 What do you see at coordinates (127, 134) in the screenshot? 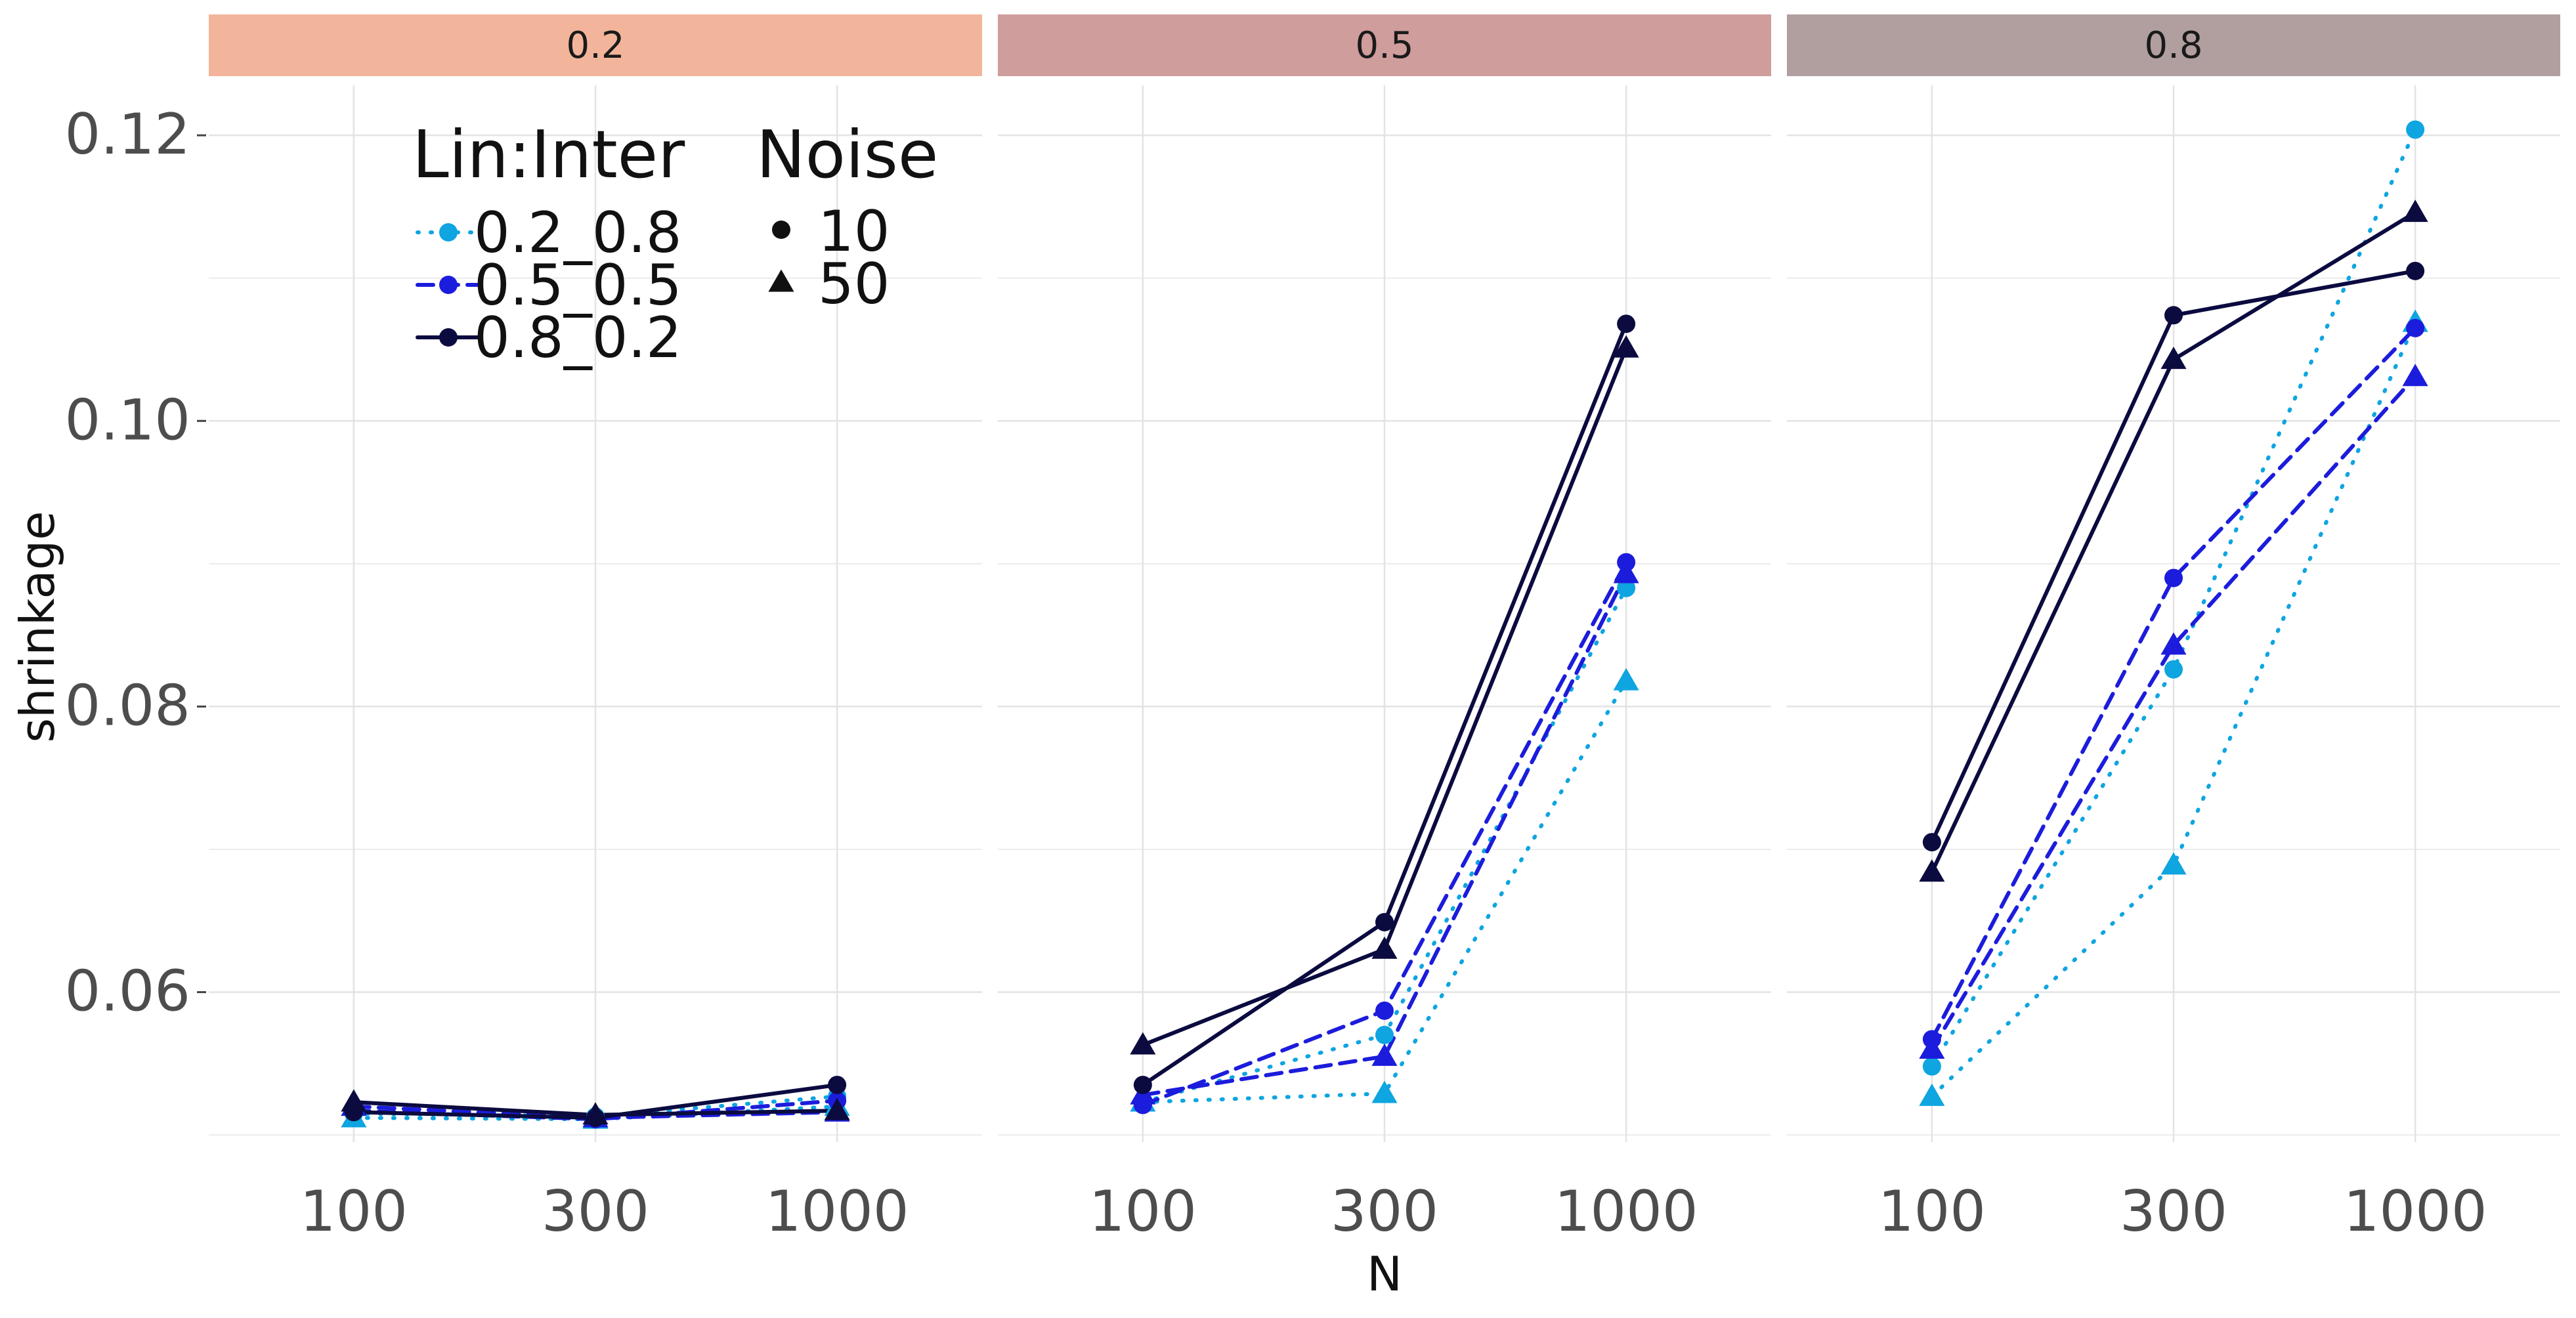
I see `y-tick-label: 0.12` at bounding box center [127, 134].